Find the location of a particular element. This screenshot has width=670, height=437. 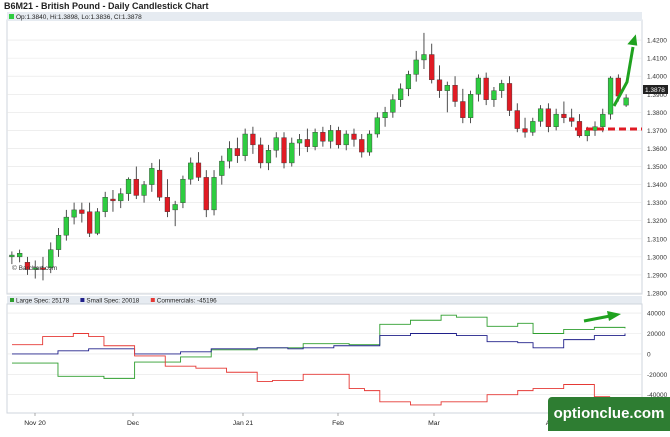

cot-tick-label: 40000 is located at coordinates (656, 314).